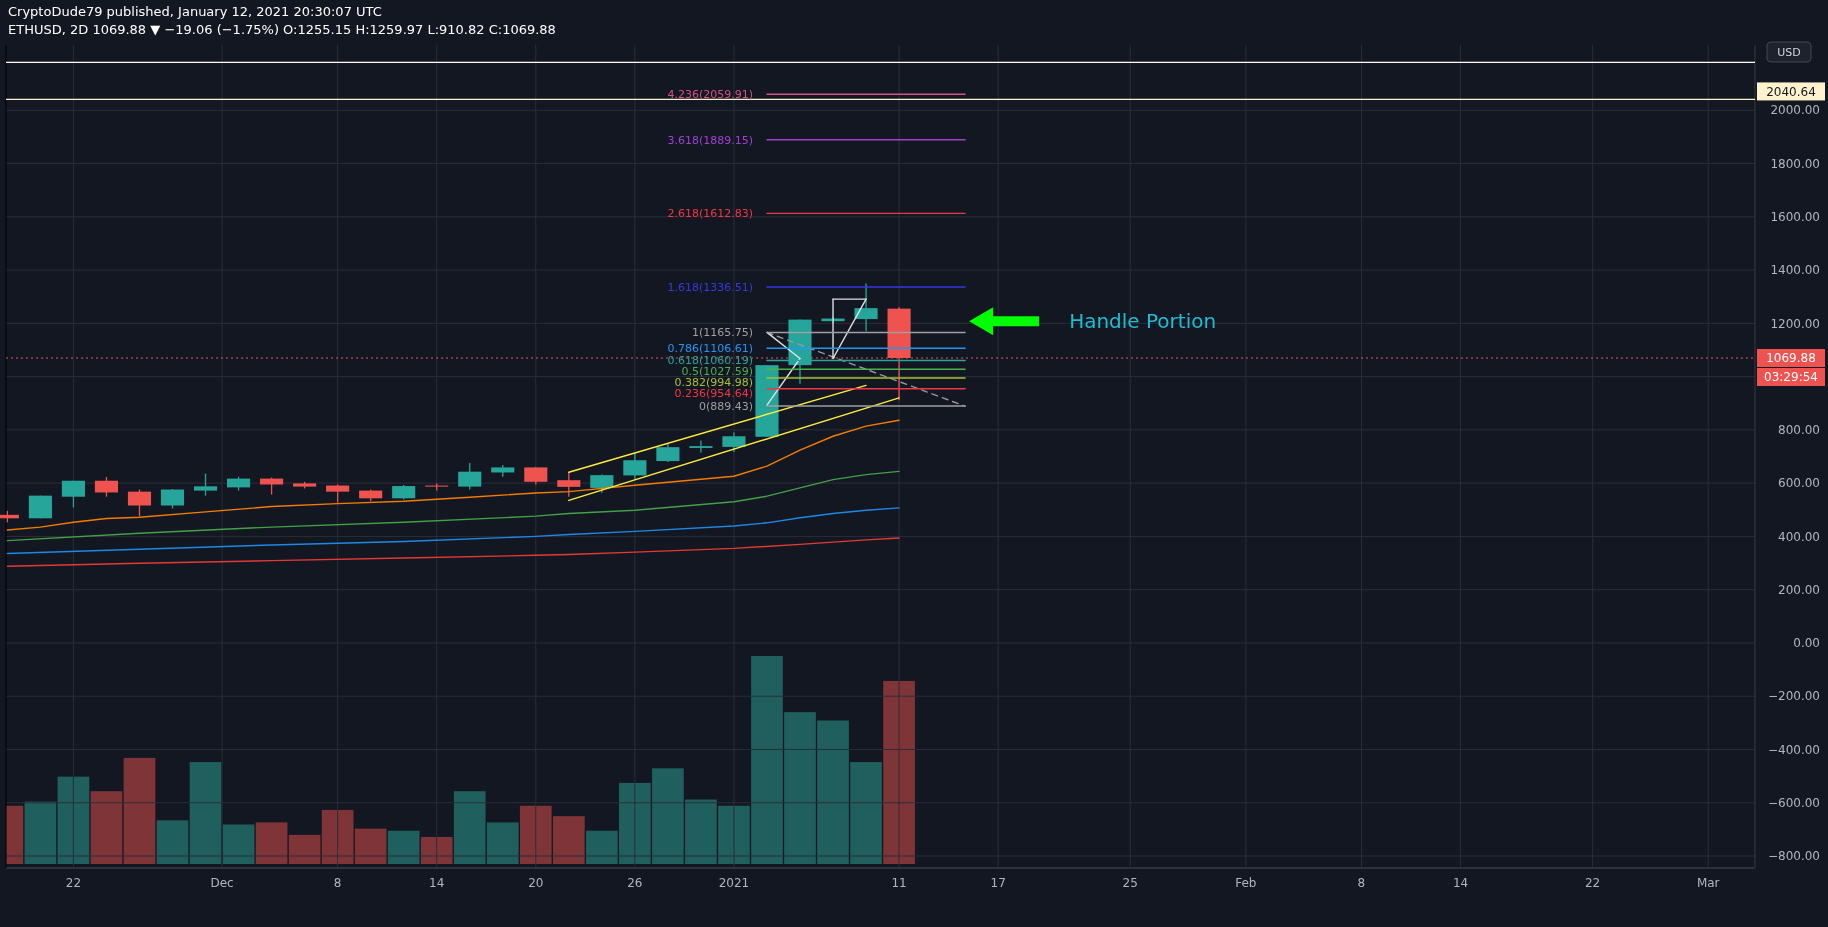 The width and height of the screenshot is (1828, 927). Describe the element at coordinates (536, 883) in the screenshot. I see `x-tick-label: 20` at that location.